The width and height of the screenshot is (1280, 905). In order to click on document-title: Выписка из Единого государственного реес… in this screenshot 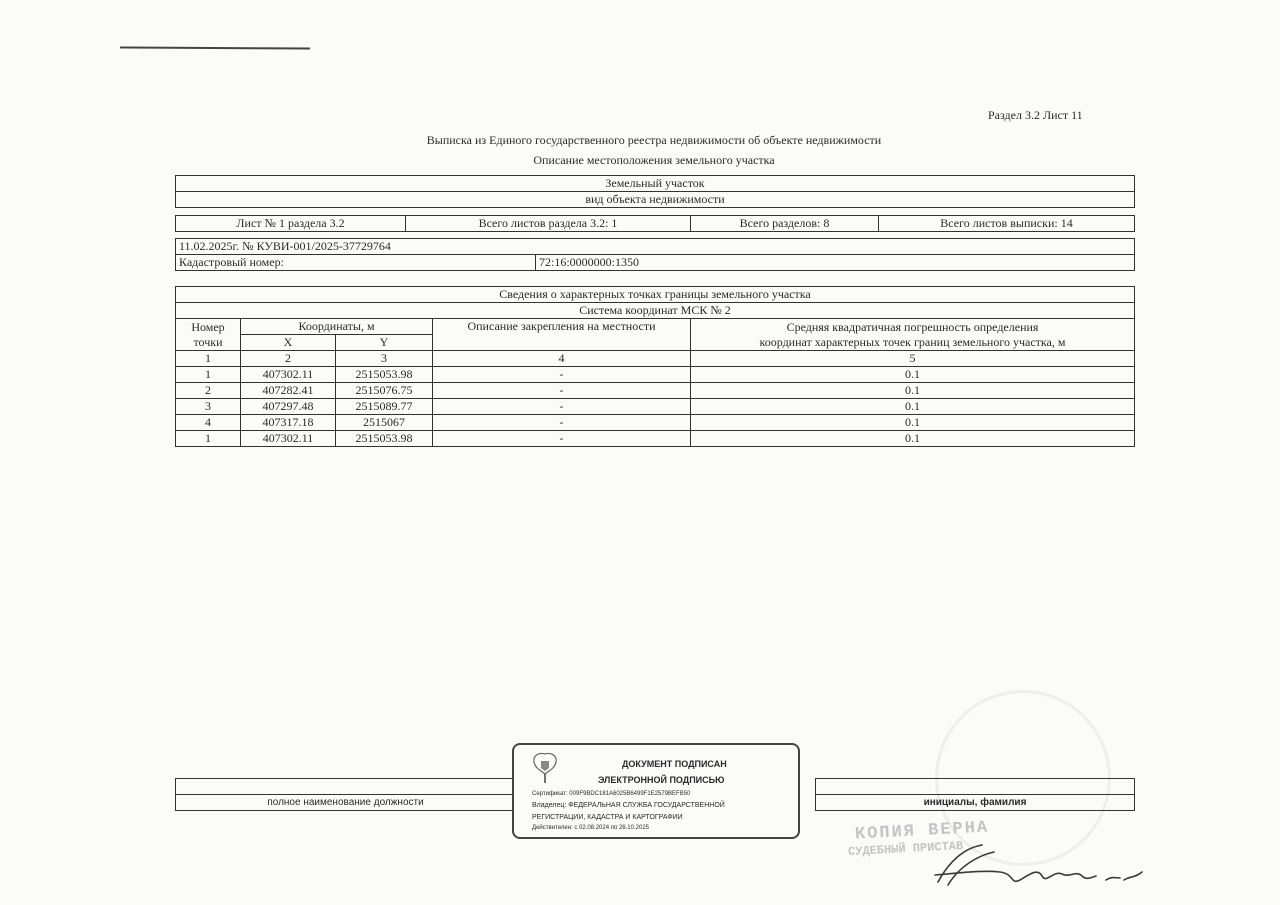, I will do `click(654, 140)`.